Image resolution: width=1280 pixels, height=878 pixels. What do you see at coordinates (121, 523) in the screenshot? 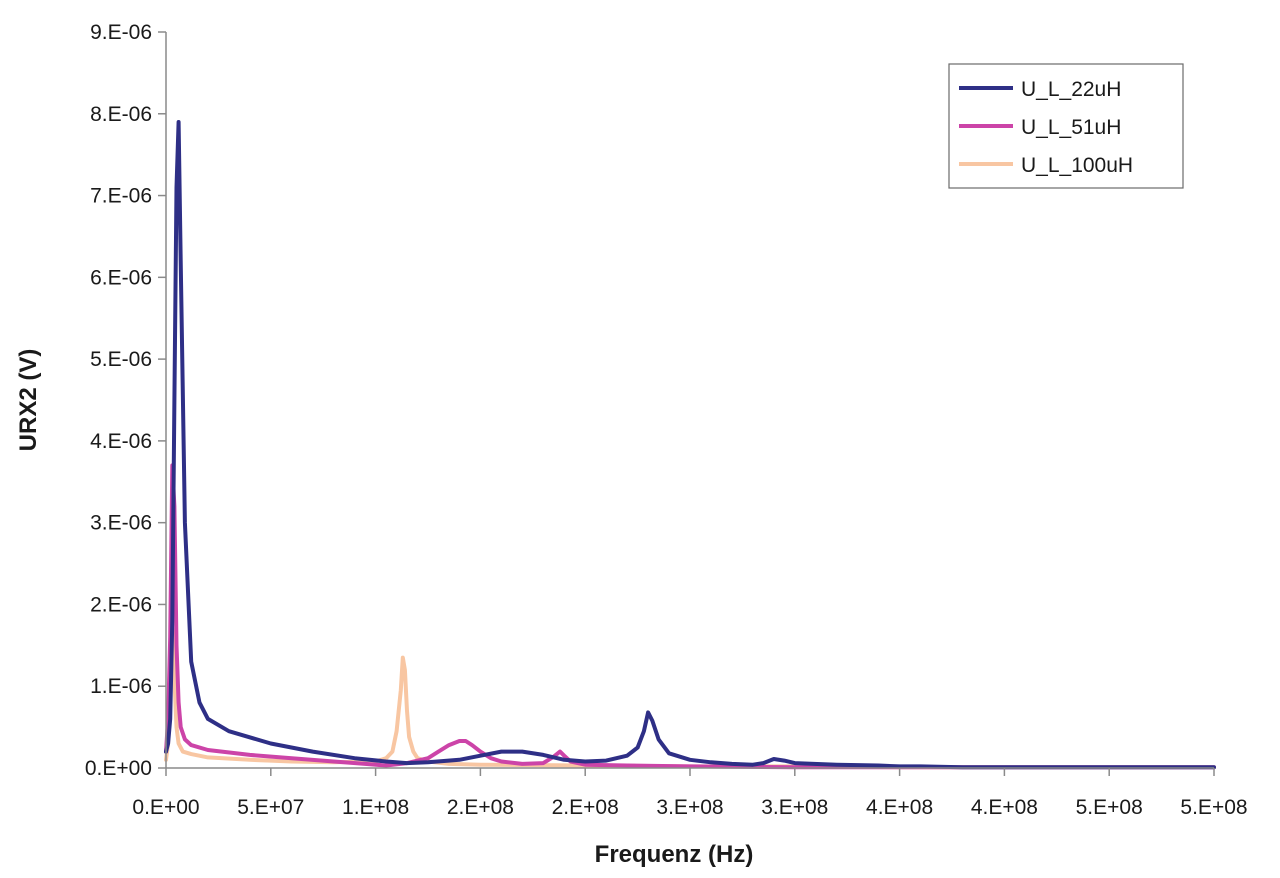
I see `y-tick-label: 3.E-06` at bounding box center [121, 523].